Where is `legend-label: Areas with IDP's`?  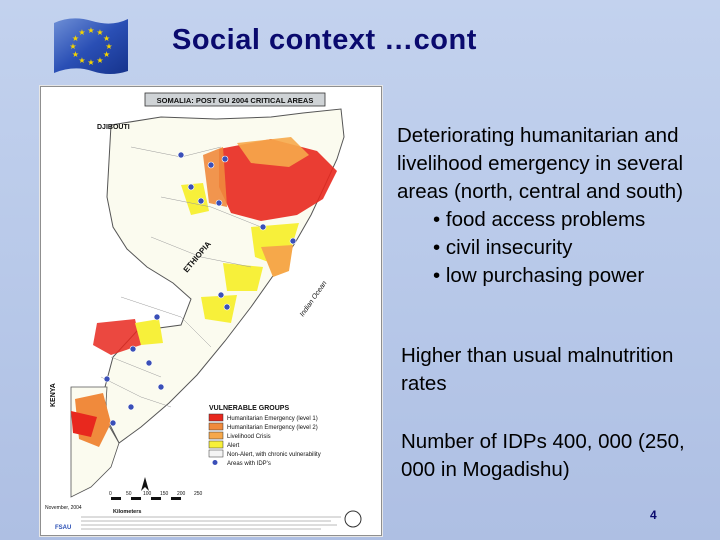
legend-label: Areas with IDP's is located at coordinates (249, 464).